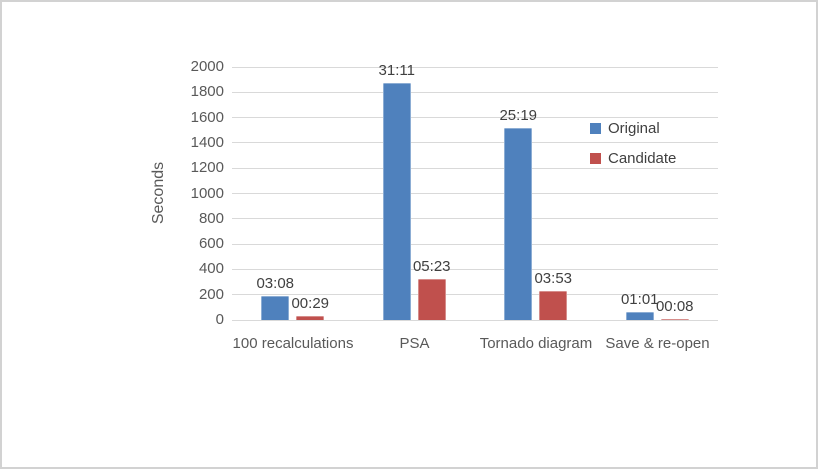  What do you see at coordinates (219, 319) in the screenshot?
I see `y-tick-label: 0` at bounding box center [219, 319].